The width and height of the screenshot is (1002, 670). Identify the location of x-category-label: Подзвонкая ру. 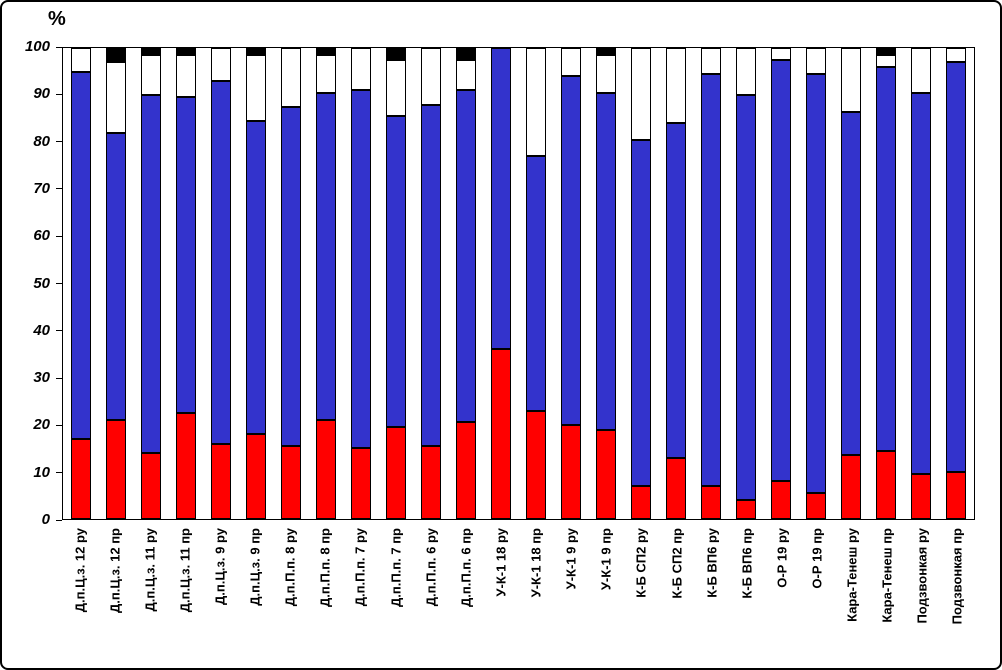
(922, 576).